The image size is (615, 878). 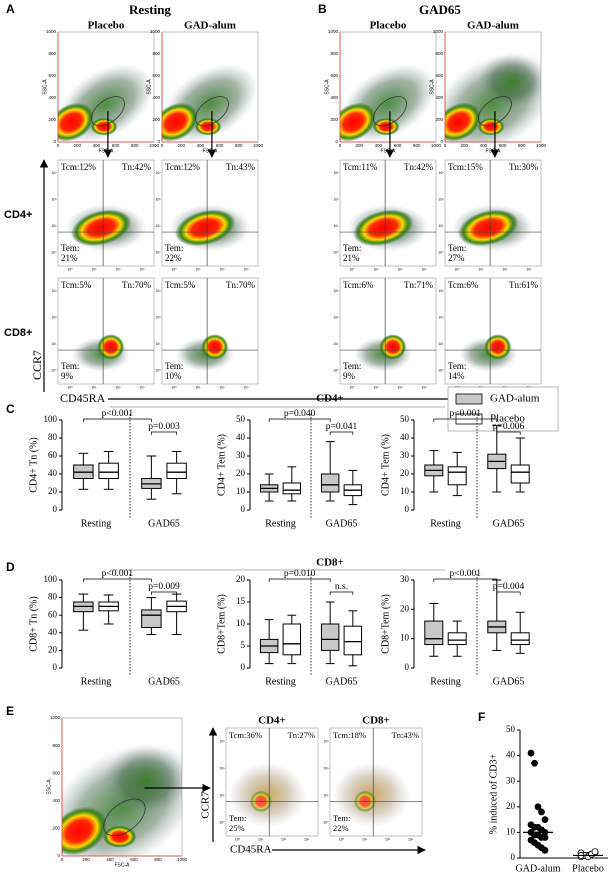 What do you see at coordinates (509, 427) in the screenshot?
I see `comparison-label: p=0.006` at bounding box center [509, 427].